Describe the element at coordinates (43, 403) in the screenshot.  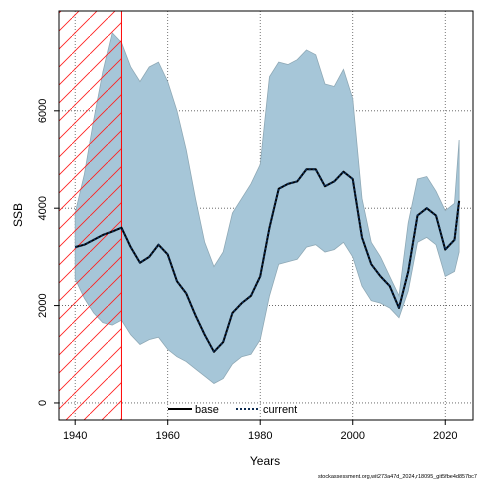
I see `y-tick-label: 0` at that location.